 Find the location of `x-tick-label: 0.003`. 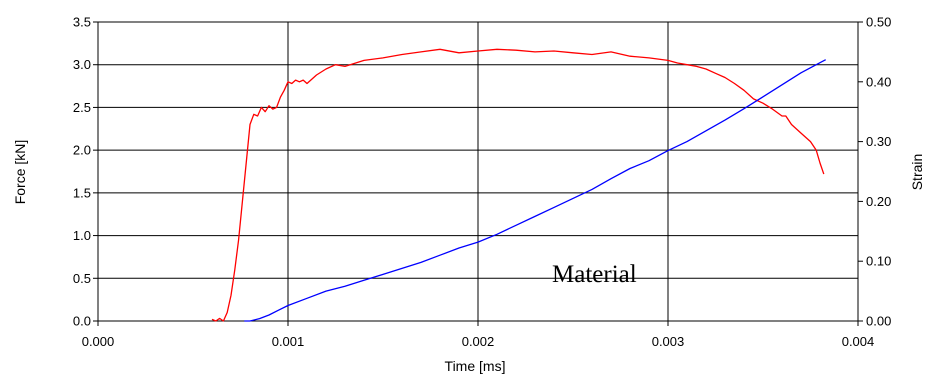

x-tick-label: 0.003 is located at coordinates (668, 341).